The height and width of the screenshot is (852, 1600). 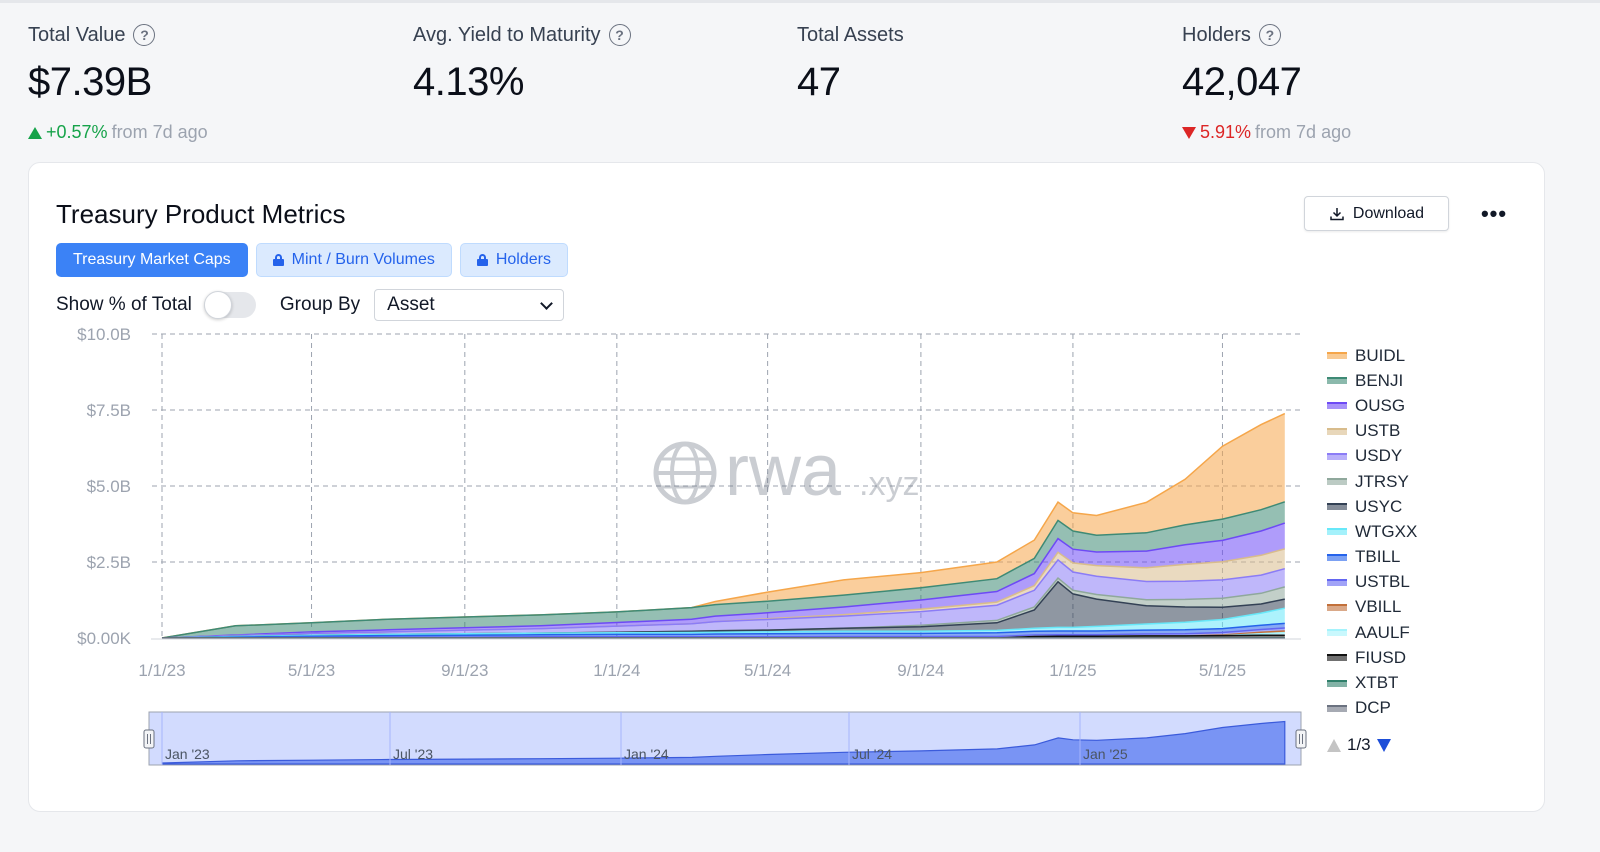 I want to click on legend-label: XTBT, so click(x=1377, y=683).